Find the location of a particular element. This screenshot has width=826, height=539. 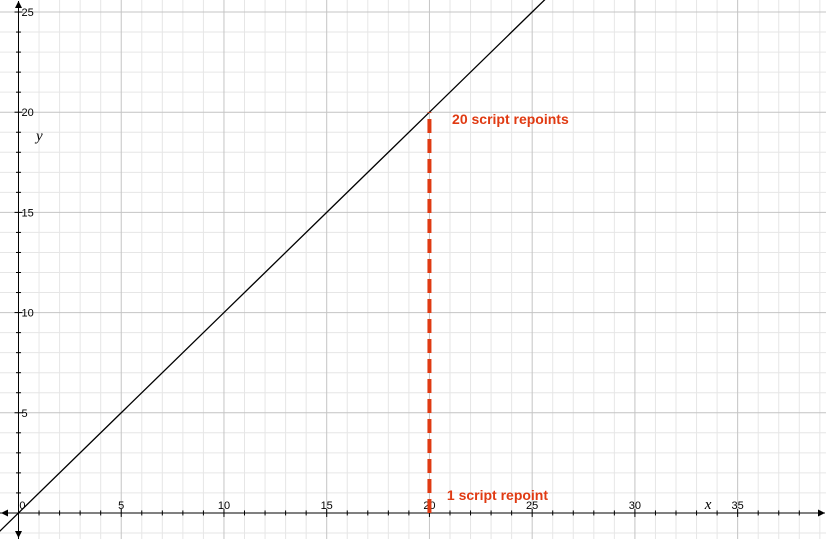

y-tick-label: 20 is located at coordinates (27, 113).